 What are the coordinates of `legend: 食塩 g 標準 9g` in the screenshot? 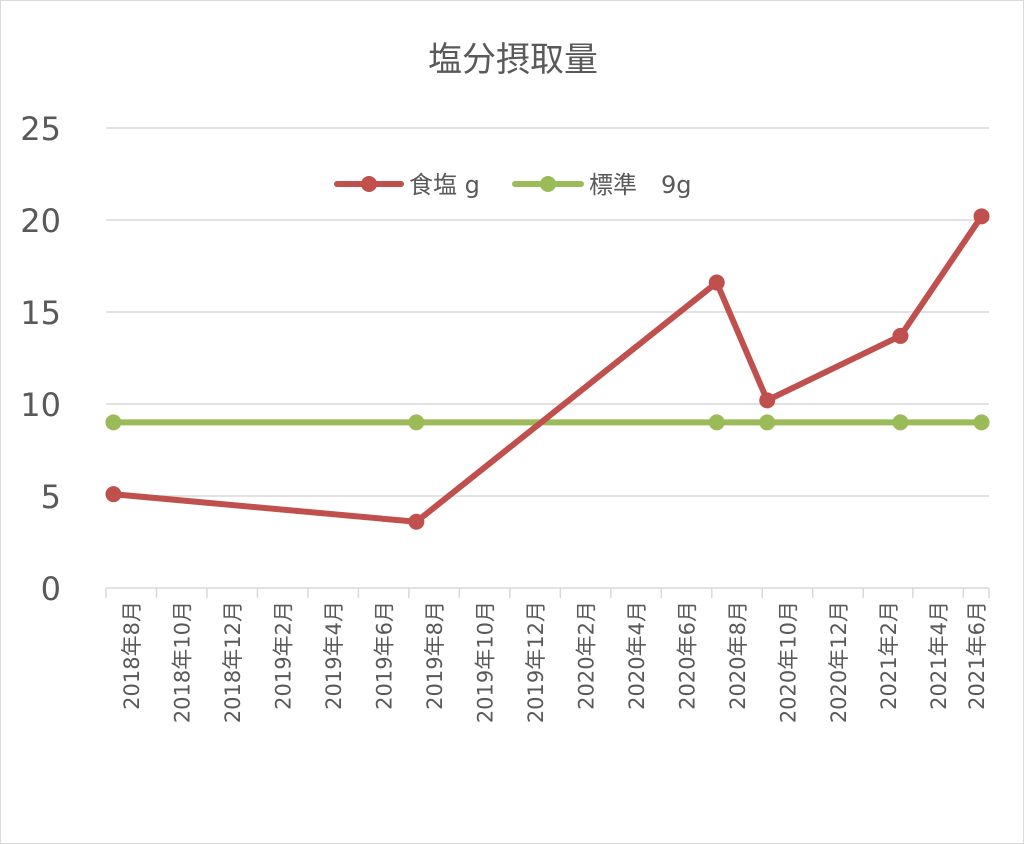 It's located at (513, 185).